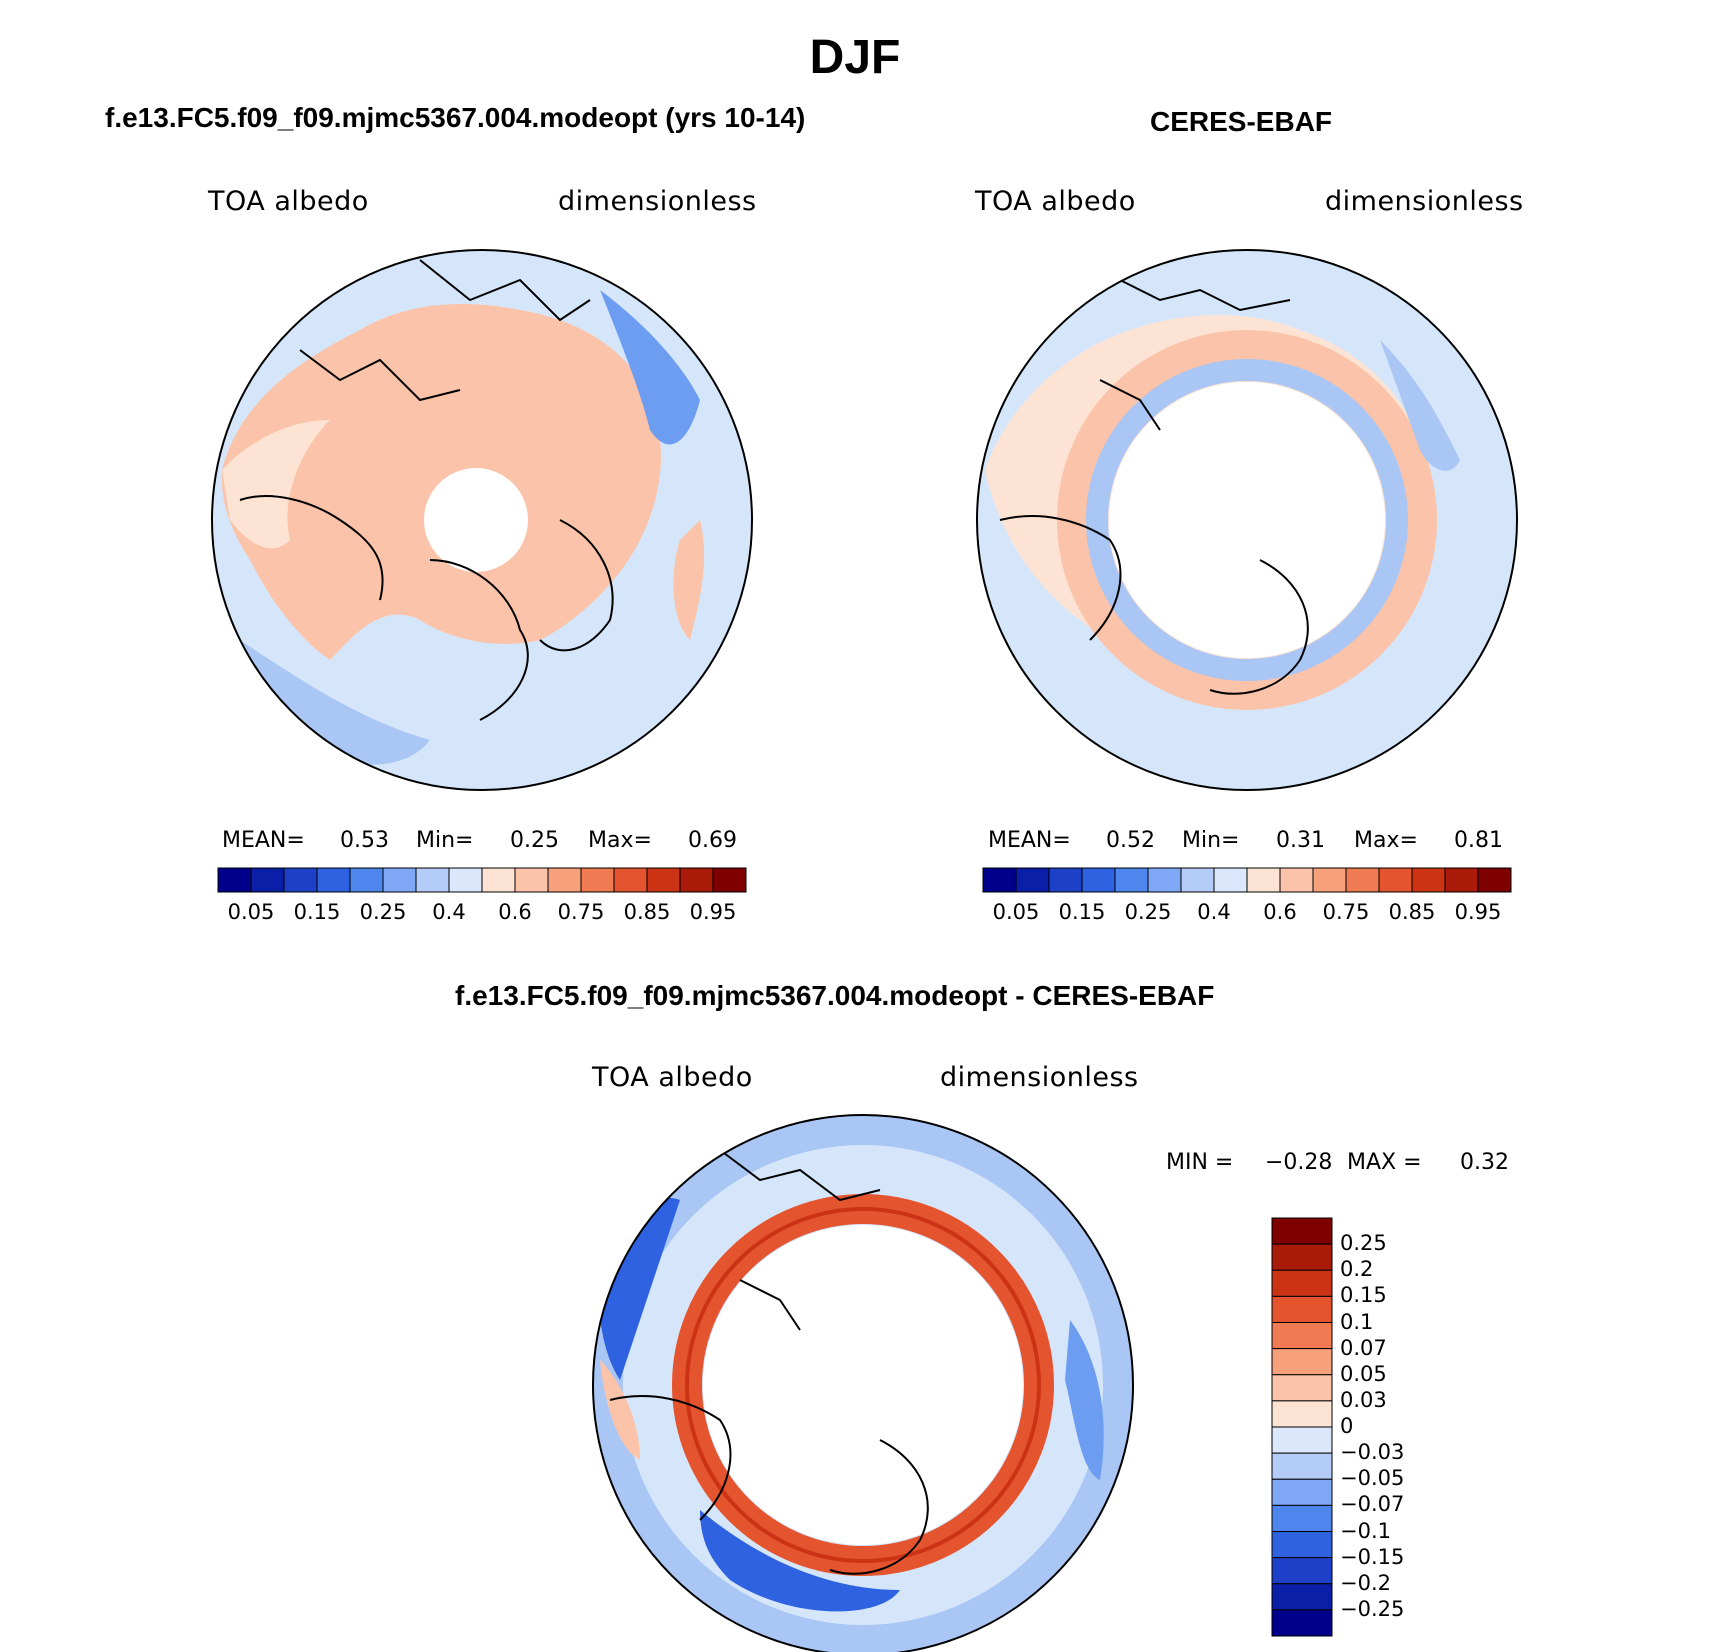 The image size is (1710, 1652). Describe the element at coordinates (1299, 1162) in the screenshot. I see `panel-3-min: −0.28` at that location.